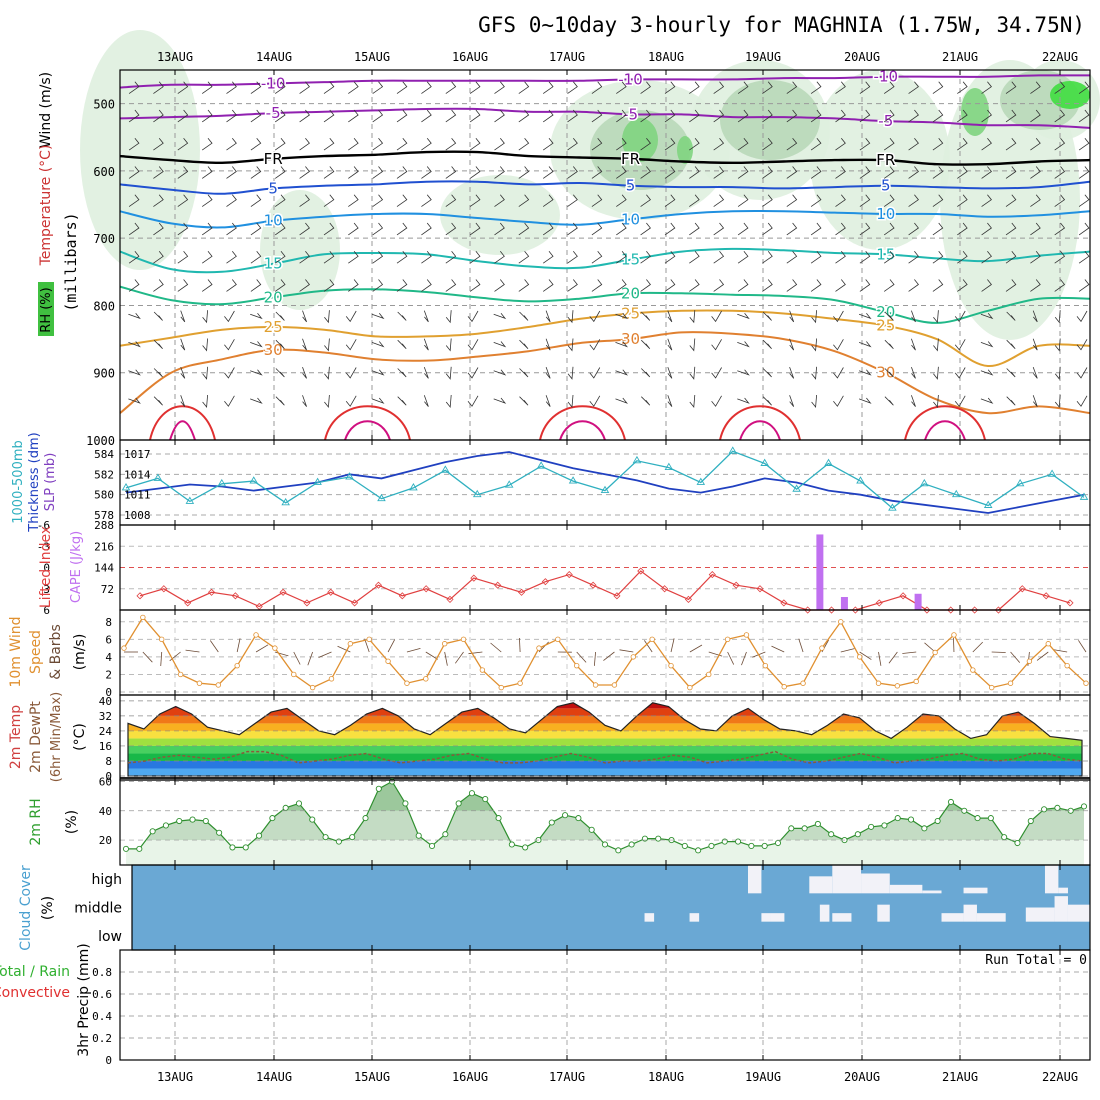 The width and height of the screenshot is (1100, 1100). I want to click on series-line-temperature, so click(605, 739).